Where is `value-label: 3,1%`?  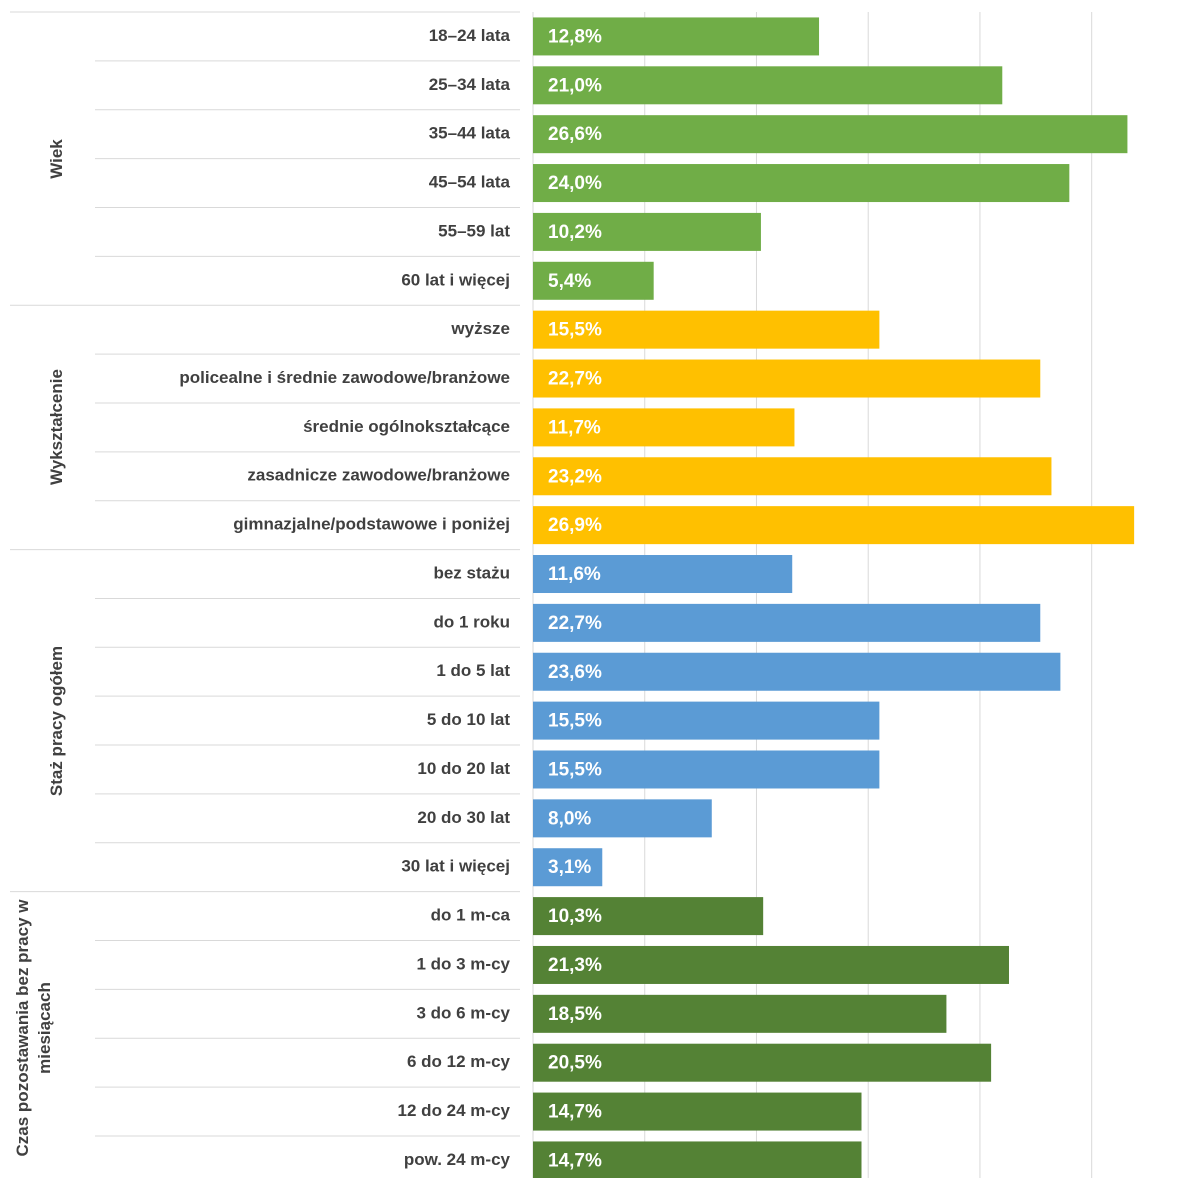 value-label: 3,1% is located at coordinates (569, 867).